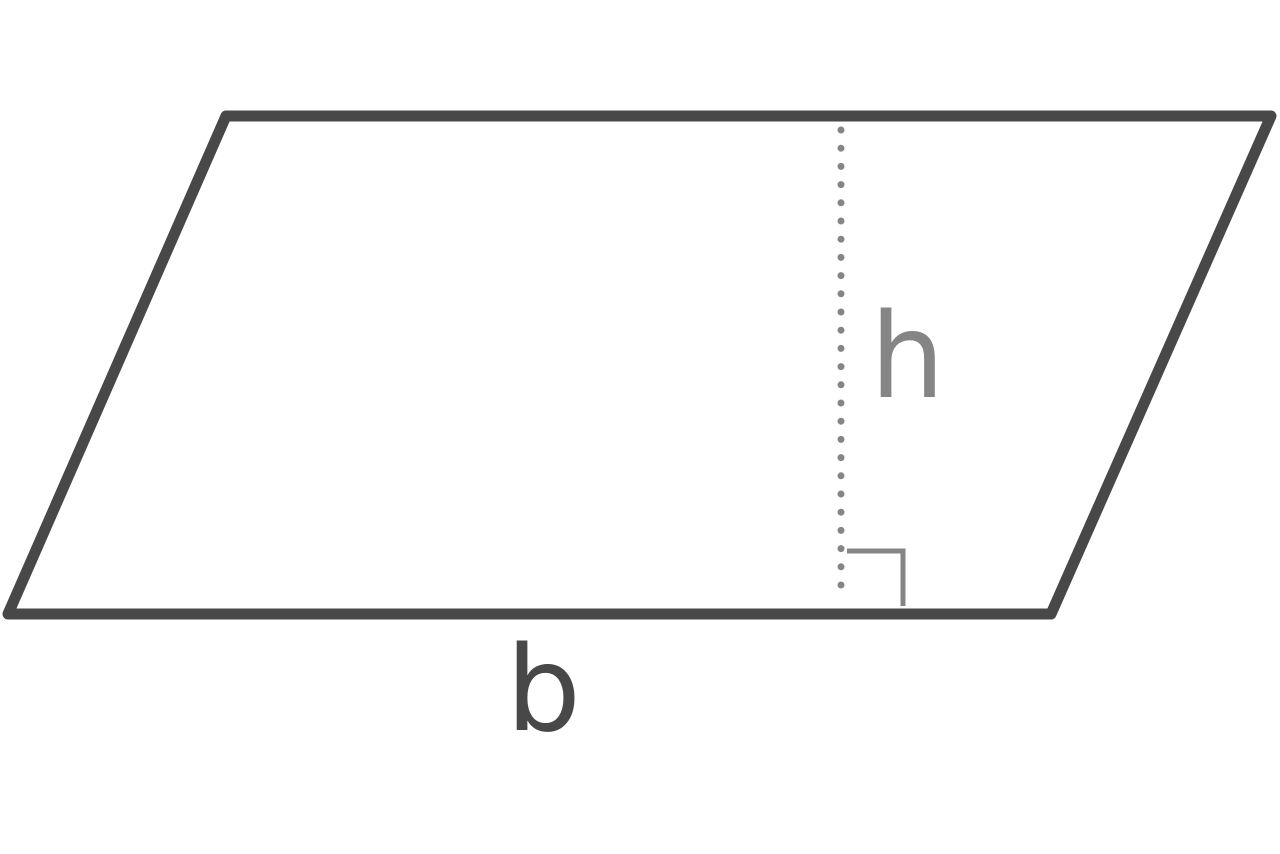 The image size is (1280, 854). I want to click on height-label: h, so click(907, 356).